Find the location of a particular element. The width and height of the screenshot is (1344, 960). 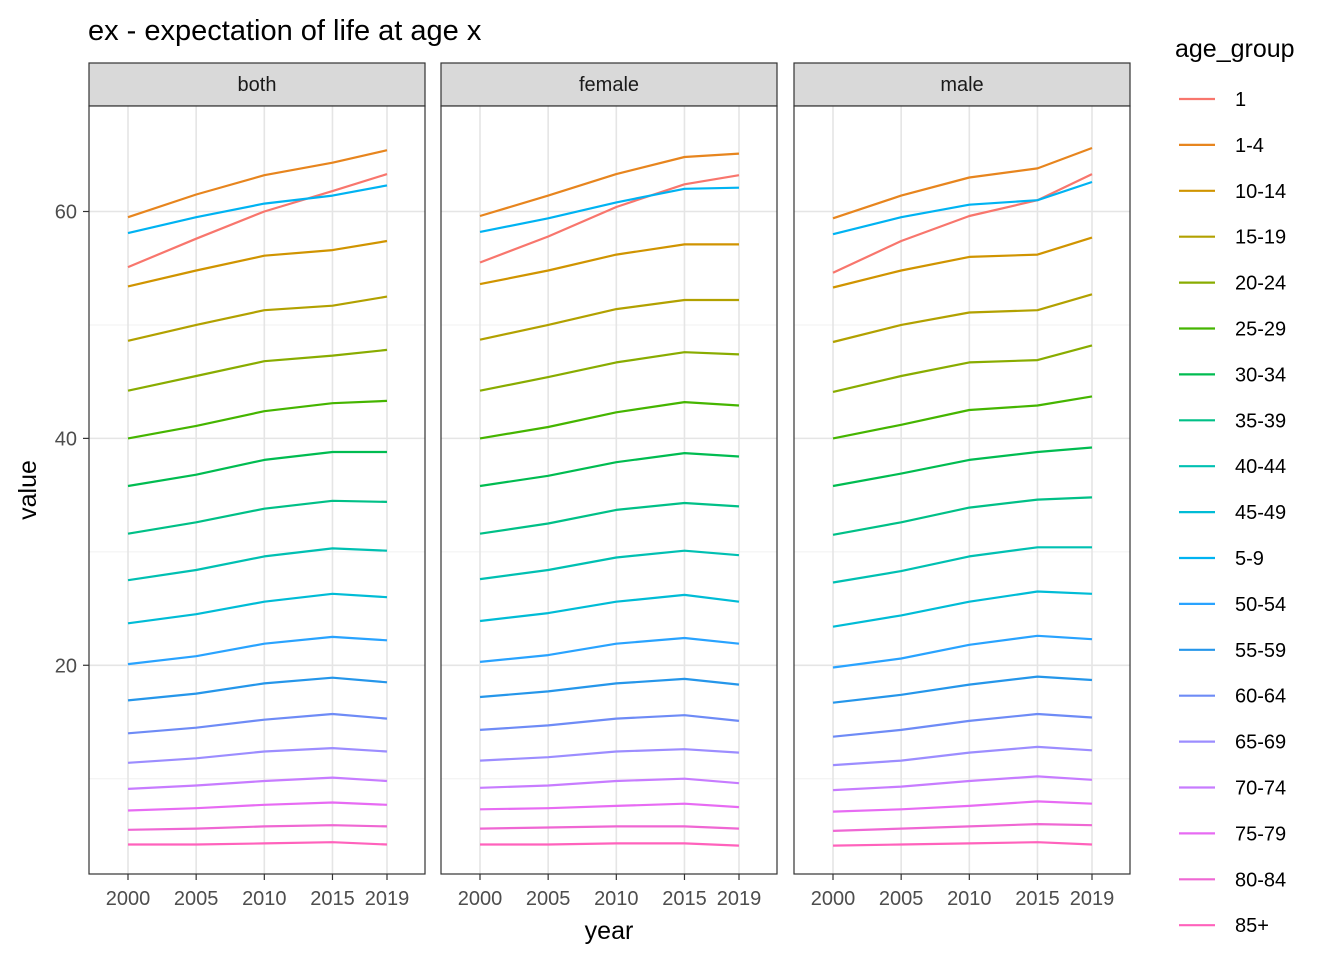

legend-label: 75-79 is located at coordinates (1260, 834).